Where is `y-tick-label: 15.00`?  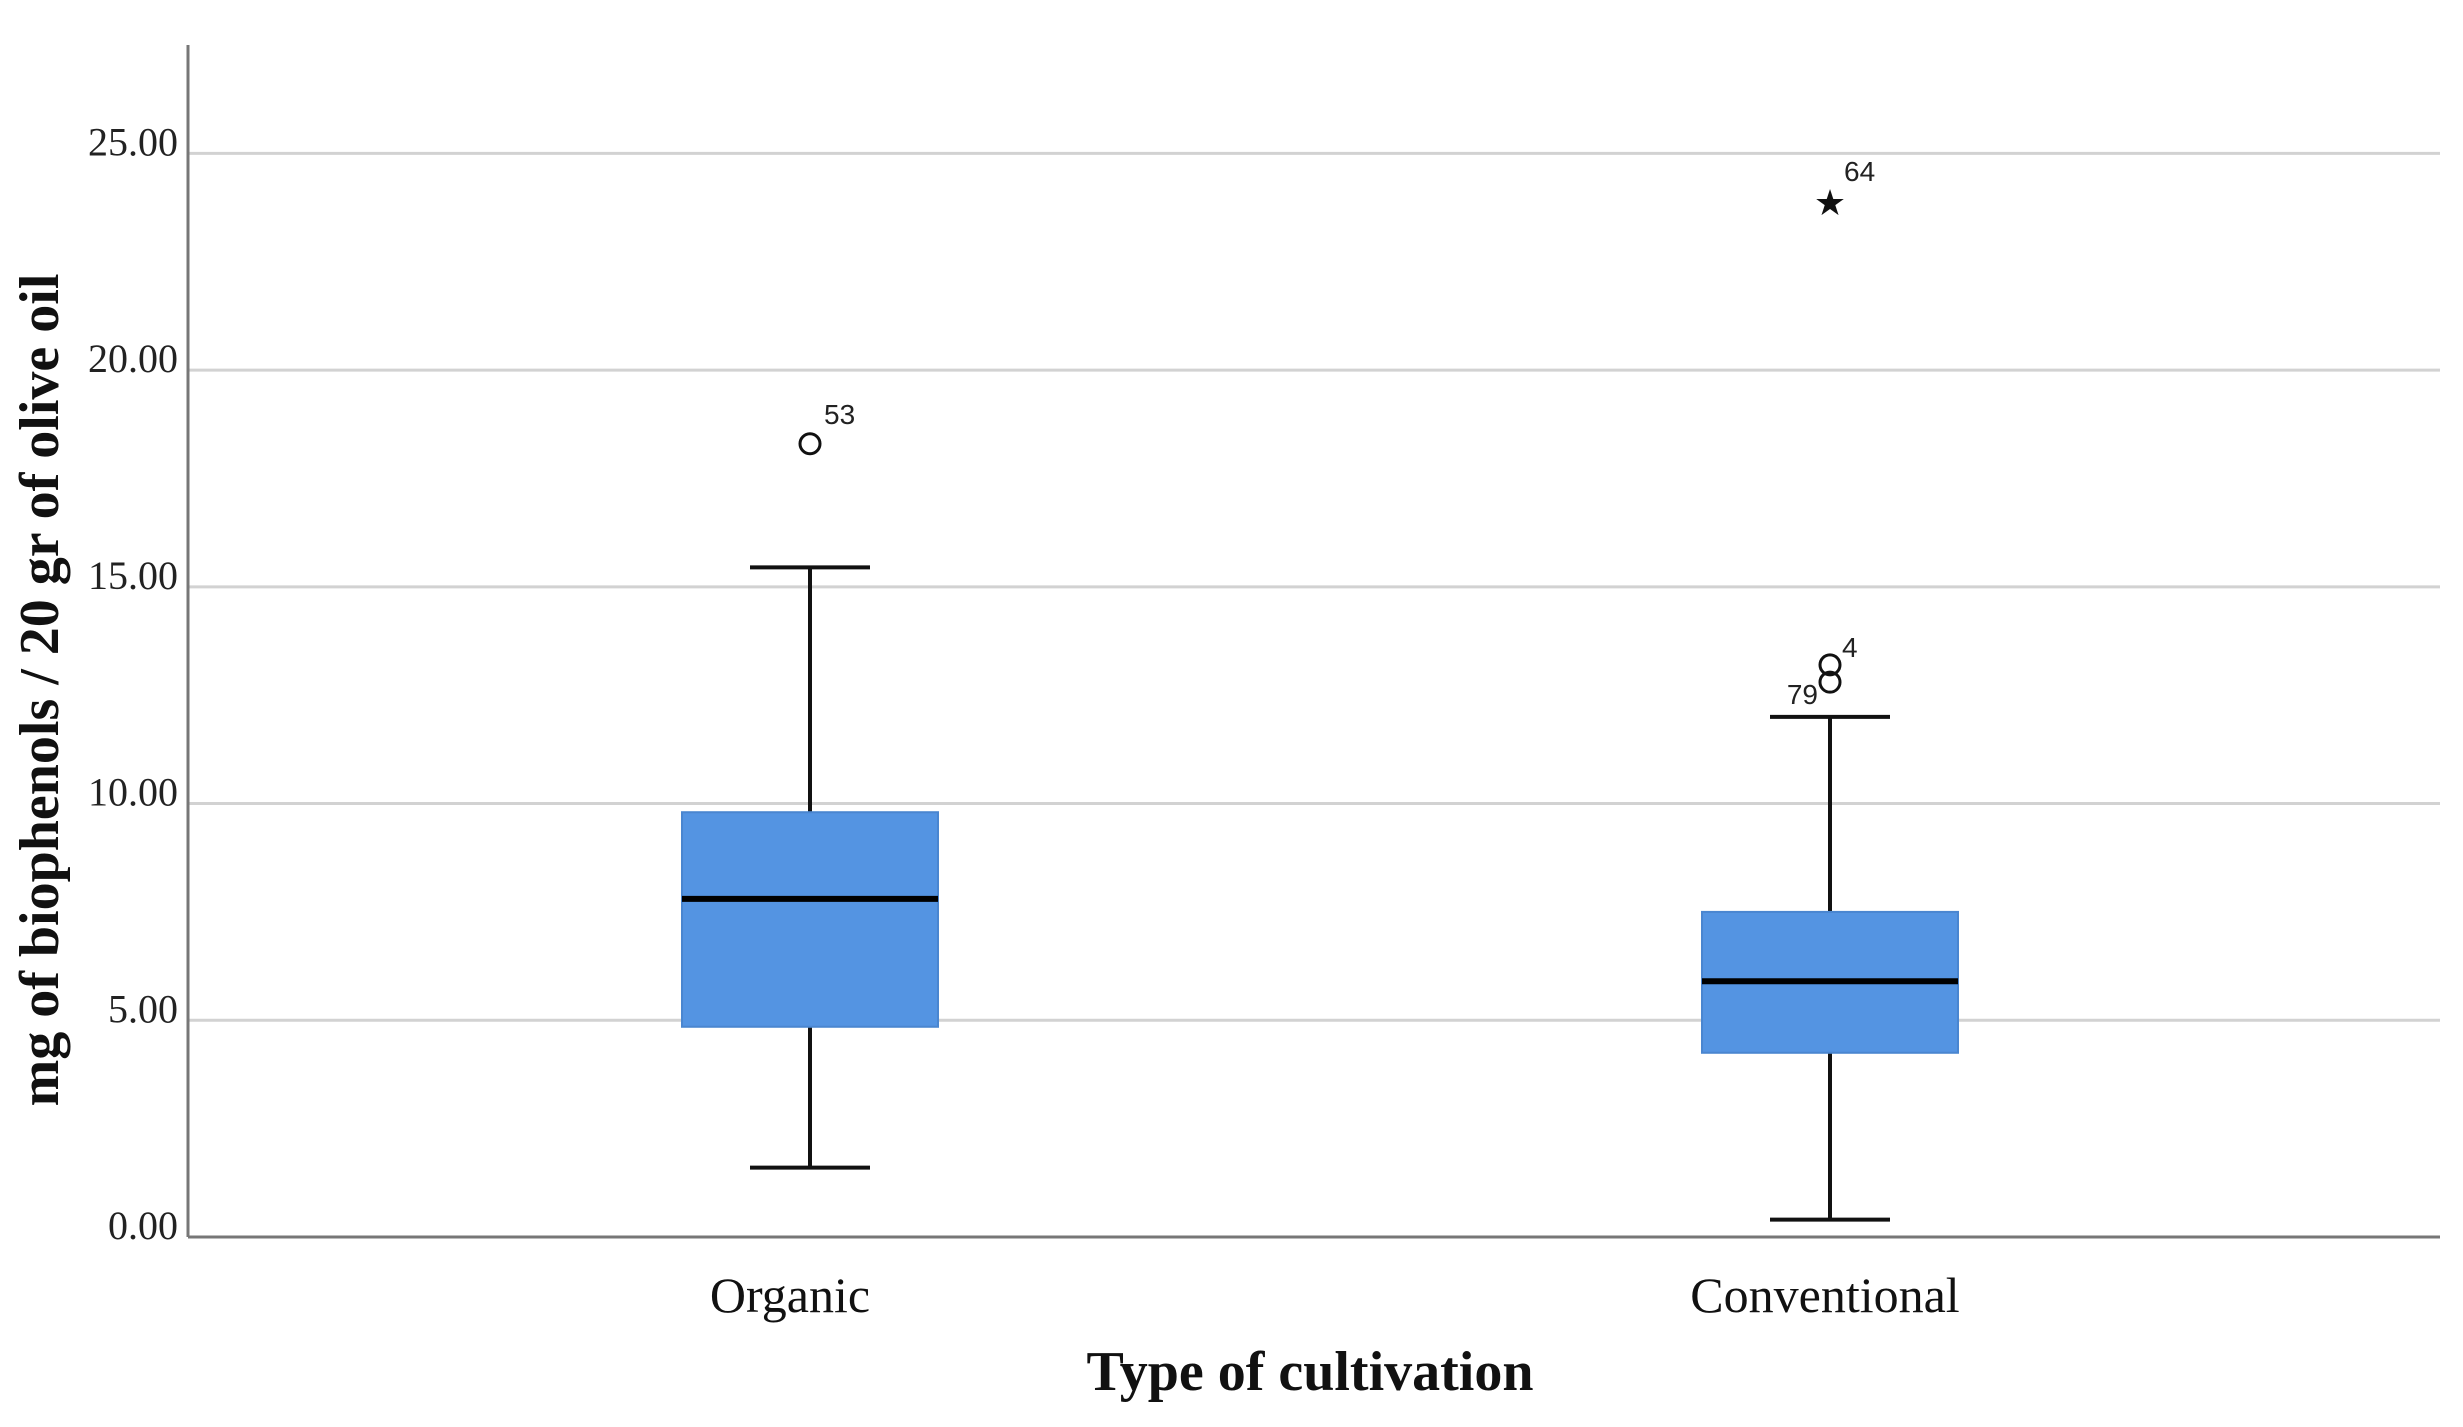
y-tick-label: 15.00 is located at coordinates (133, 575).